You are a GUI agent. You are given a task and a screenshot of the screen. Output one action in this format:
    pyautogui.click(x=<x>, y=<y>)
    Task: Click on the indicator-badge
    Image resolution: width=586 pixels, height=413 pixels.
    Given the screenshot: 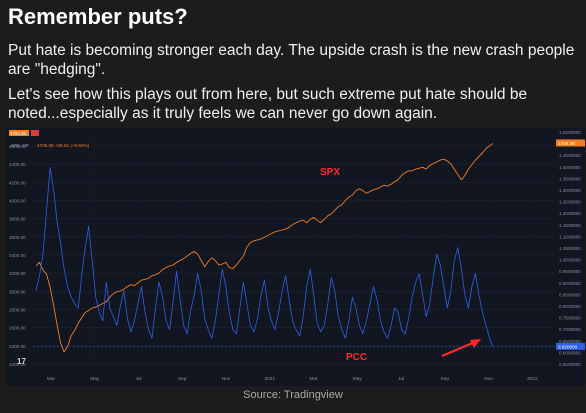 What is the action you would take?
    pyautogui.click(x=35, y=133)
    